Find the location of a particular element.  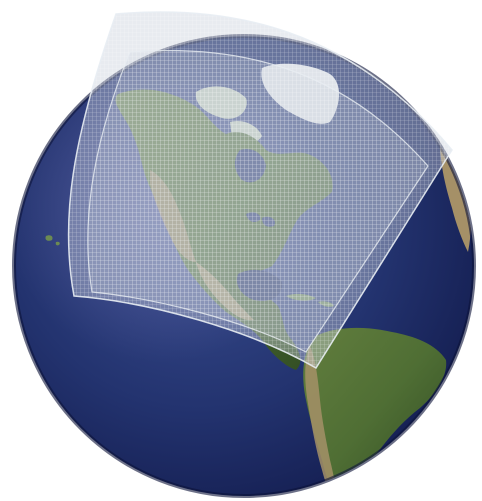

east-limb-land is located at coordinates (455, 196).